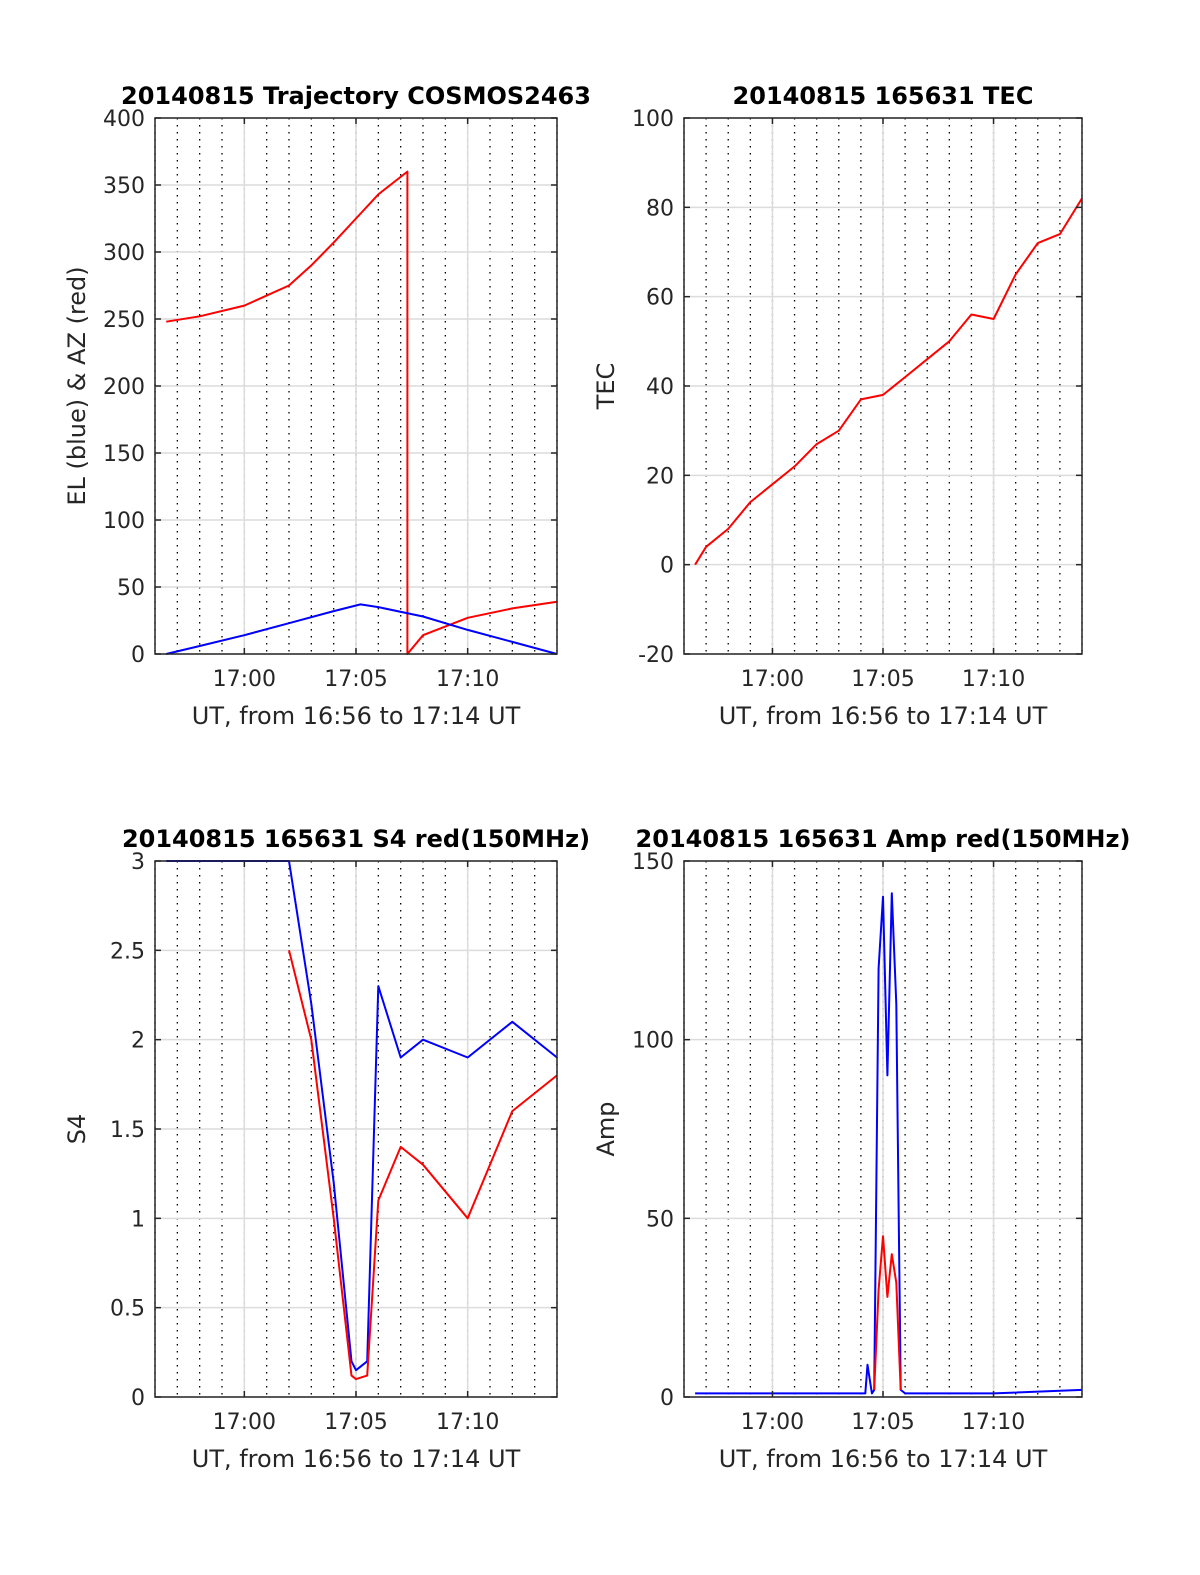  I want to click on y-tick-label: 1, so click(138, 1219).